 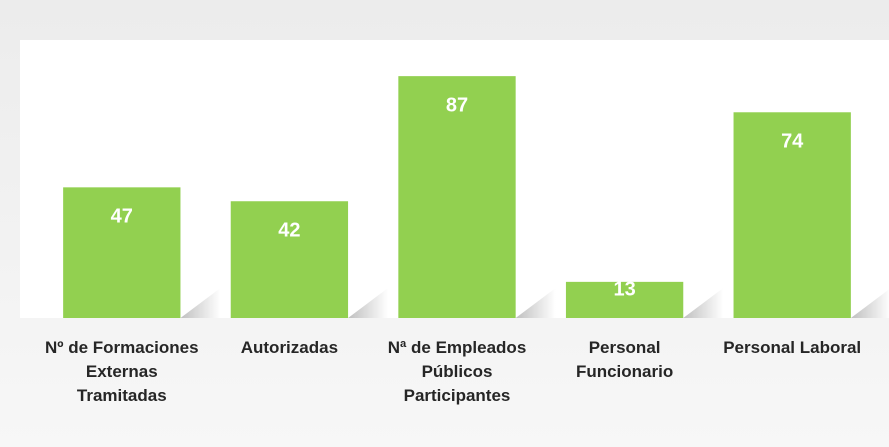 I want to click on value-label: 47, so click(x=122, y=217).